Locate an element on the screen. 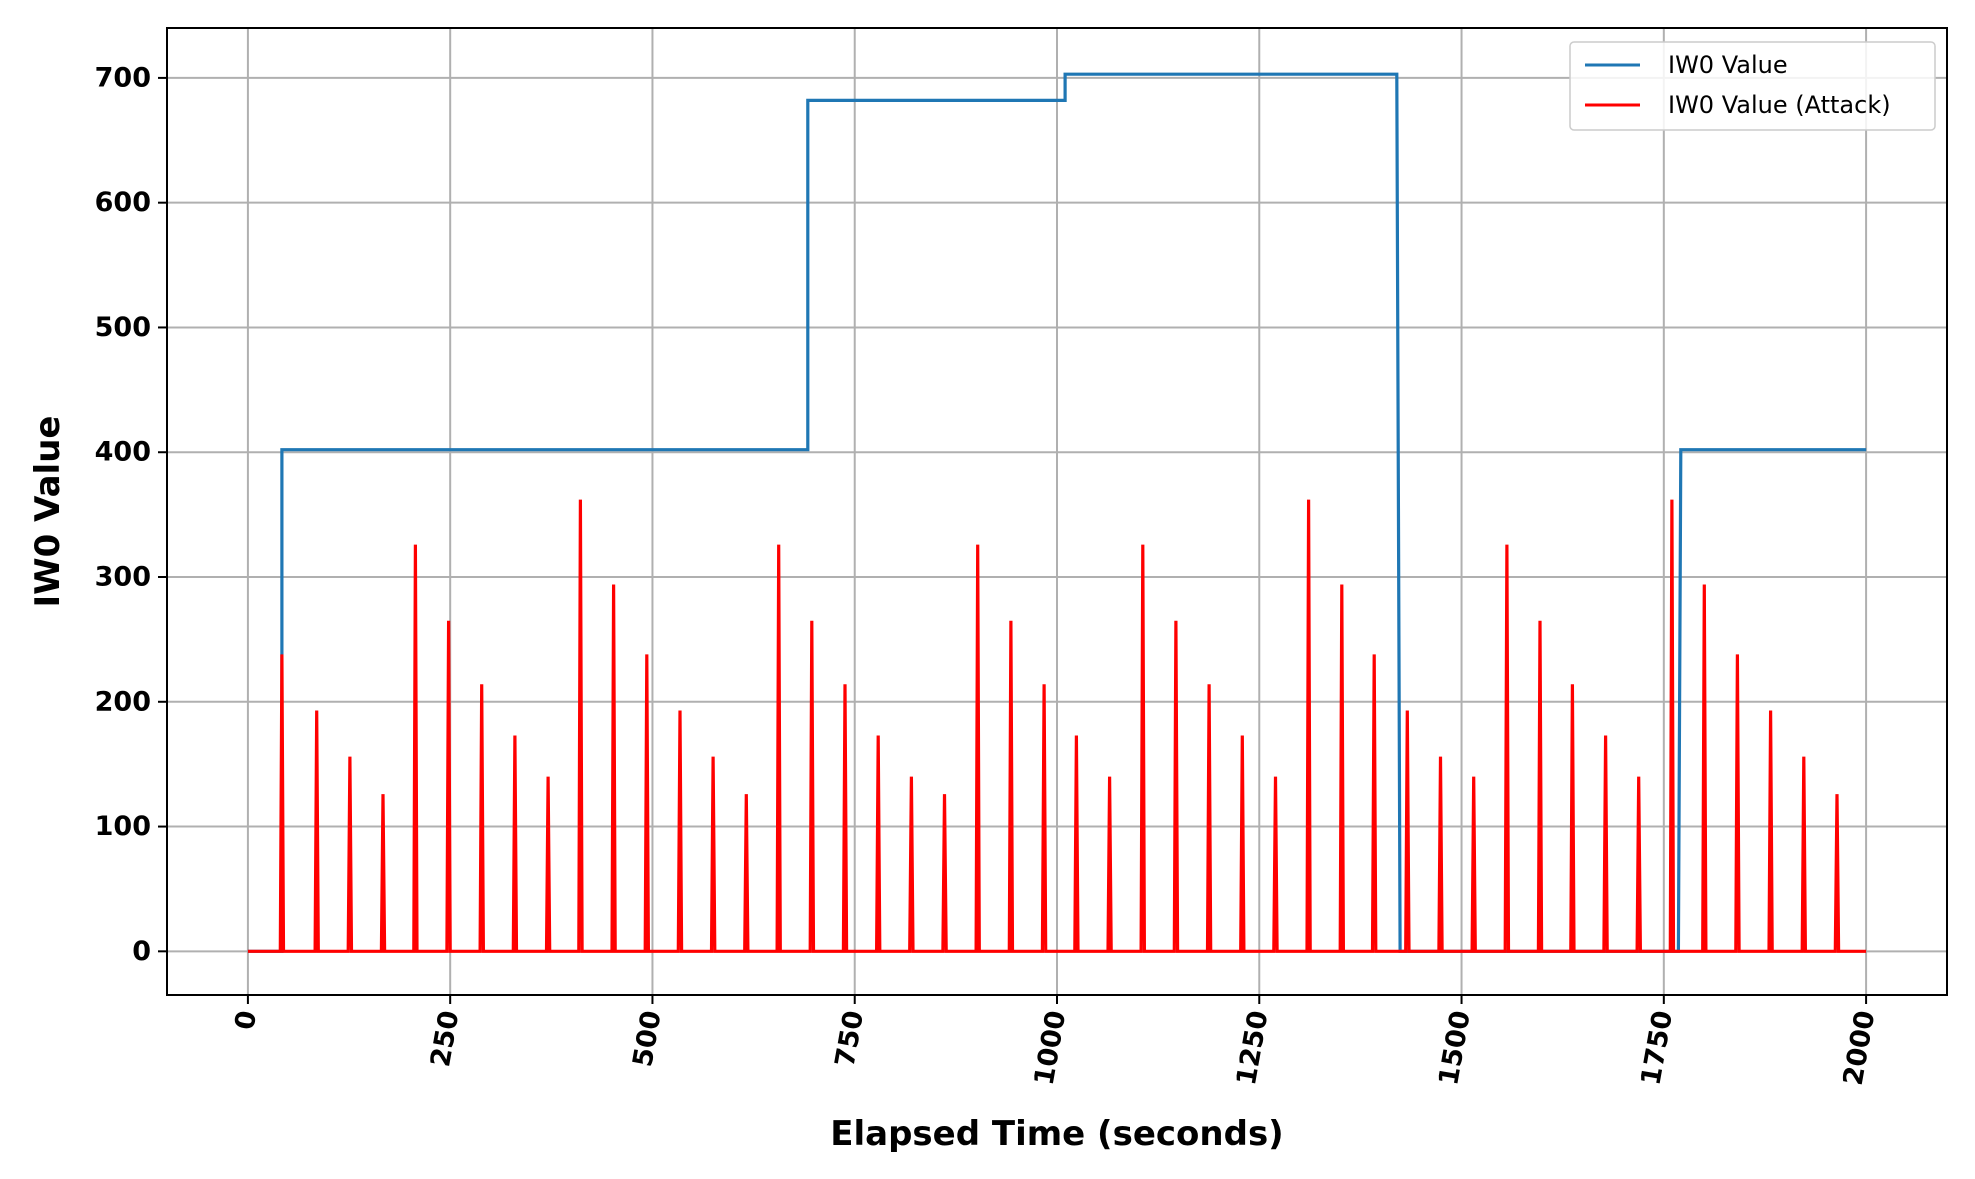 The width and height of the screenshot is (1975, 1179). x-tick-label: 750 is located at coordinates (850, 1038).